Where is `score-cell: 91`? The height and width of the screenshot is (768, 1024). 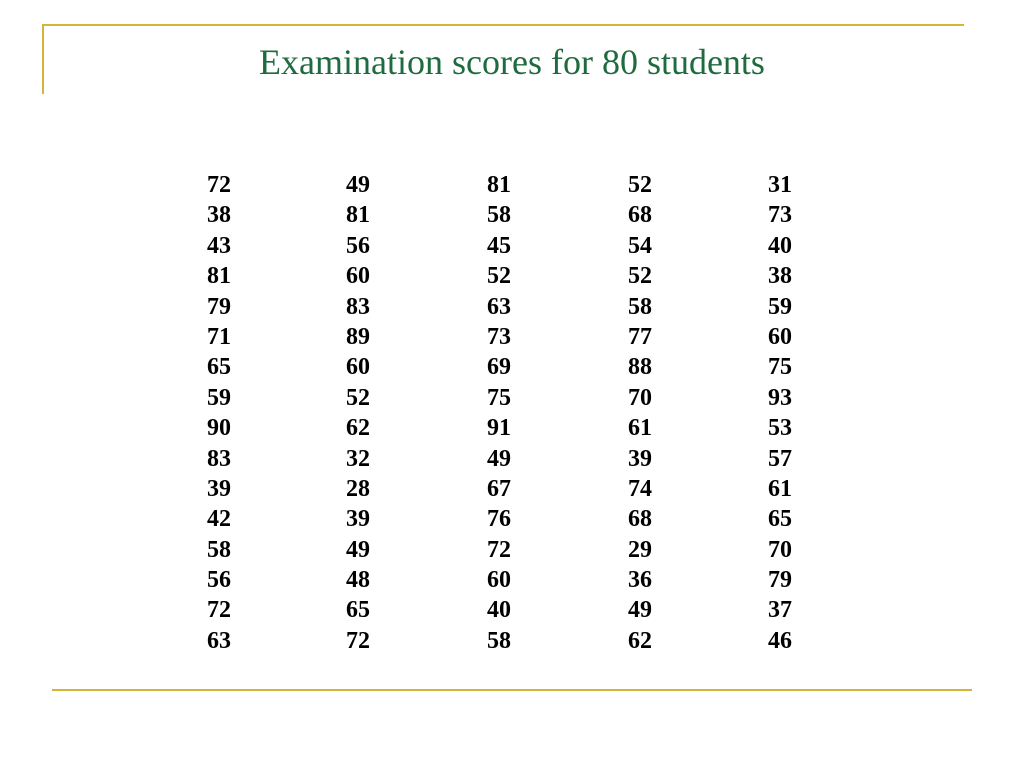
score-cell: 91 is located at coordinates (499, 428).